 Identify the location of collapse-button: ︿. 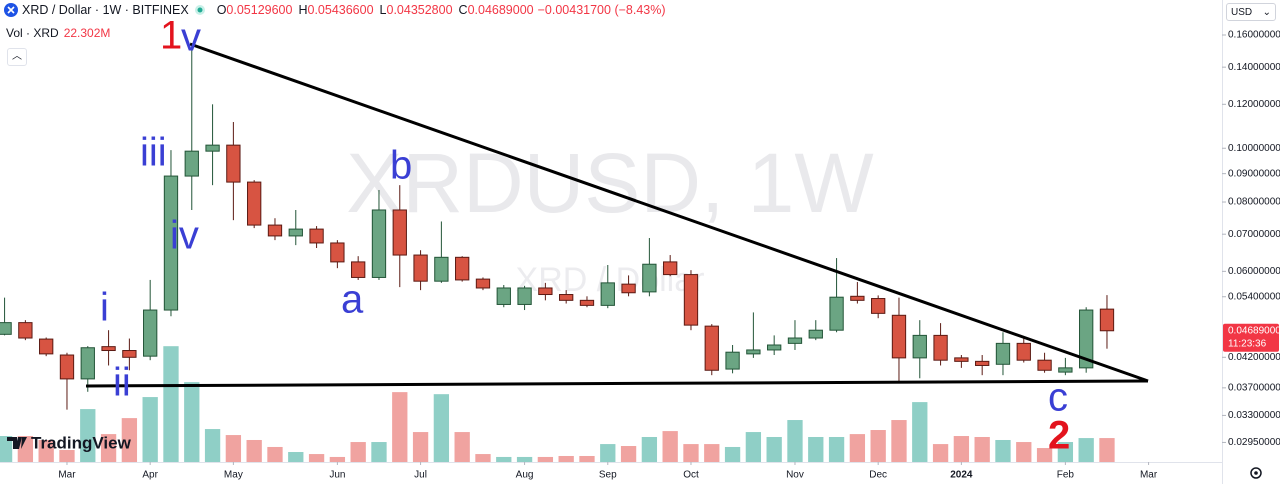
(17, 57).